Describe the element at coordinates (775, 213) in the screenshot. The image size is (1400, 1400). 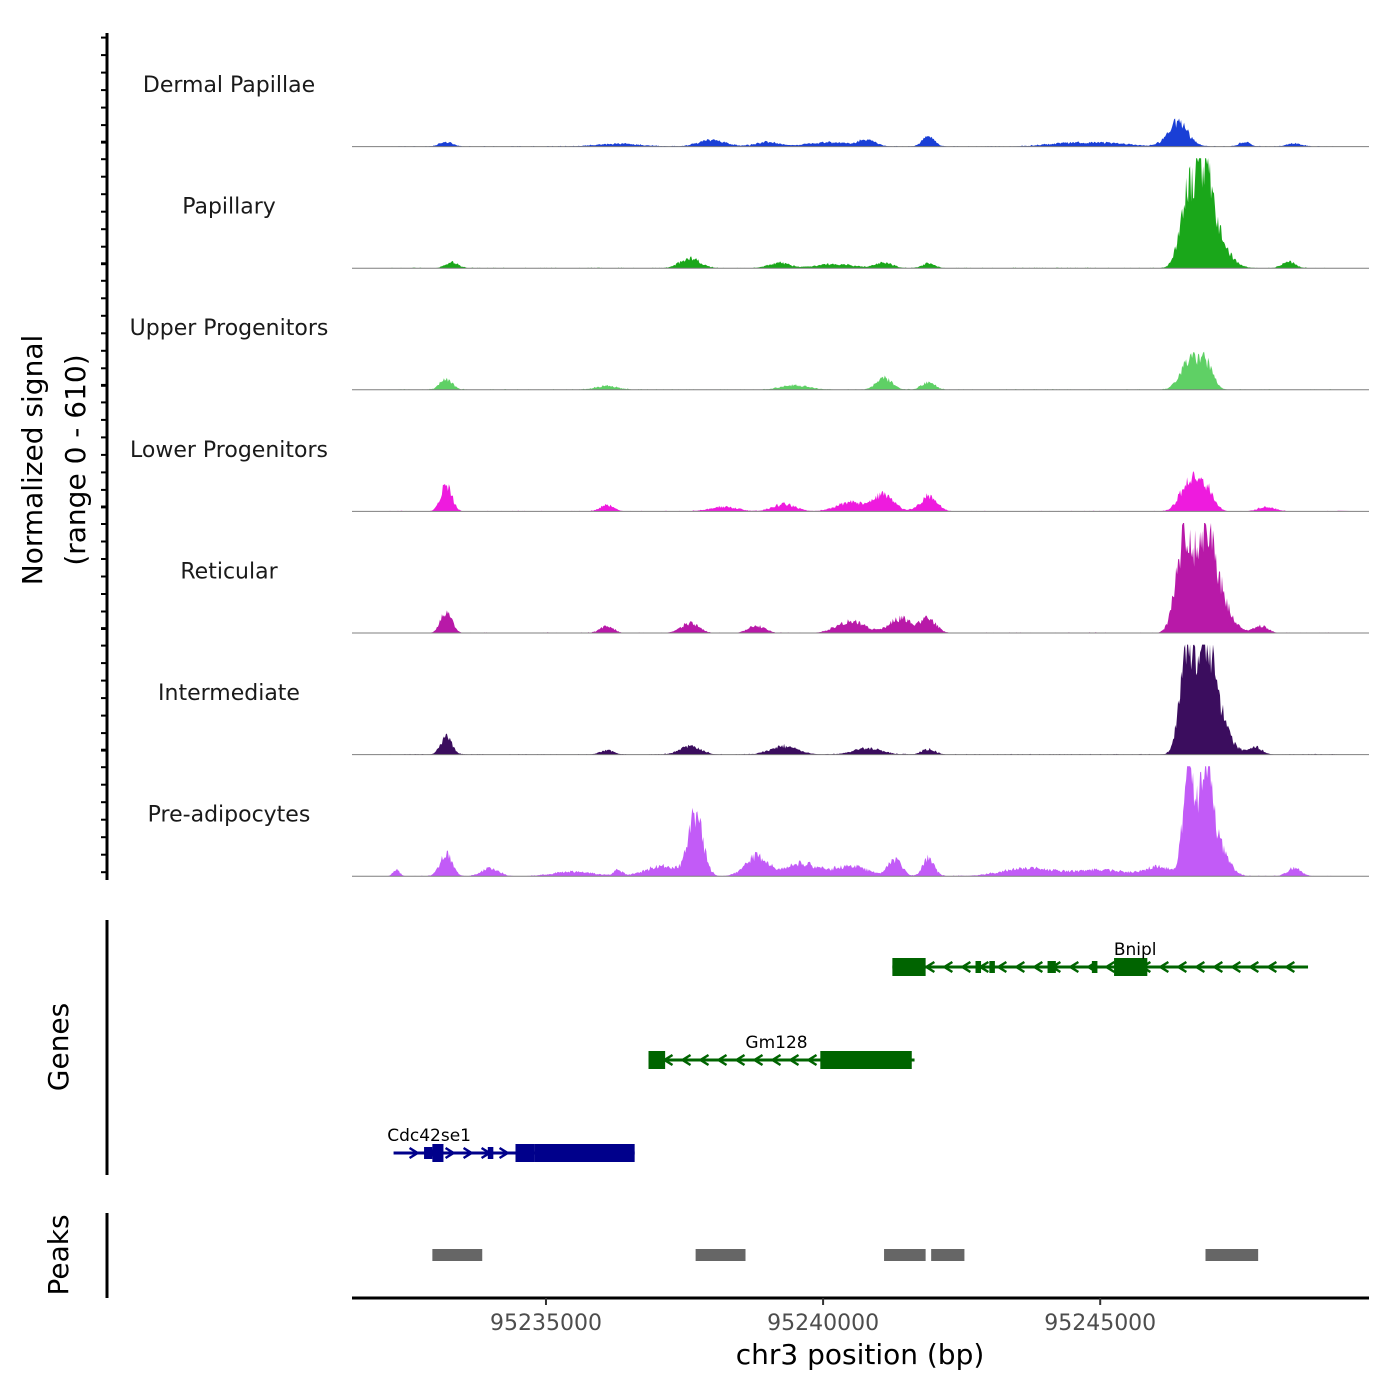
I see `coverage-track: Papillary` at that location.